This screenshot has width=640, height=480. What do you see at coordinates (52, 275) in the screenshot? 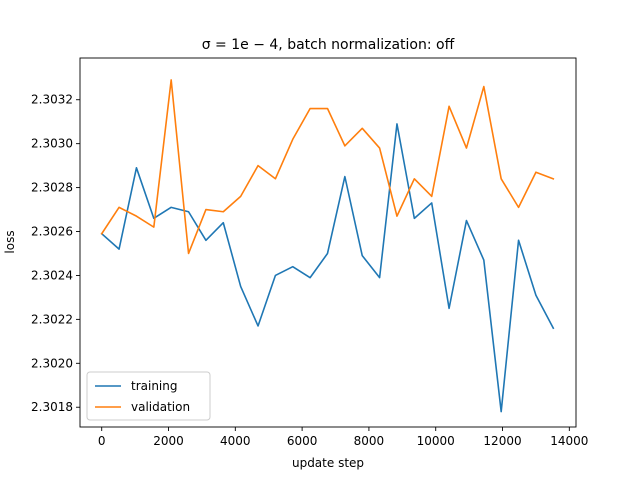
I see `y-tick-label: 2.3024` at bounding box center [52, 275].